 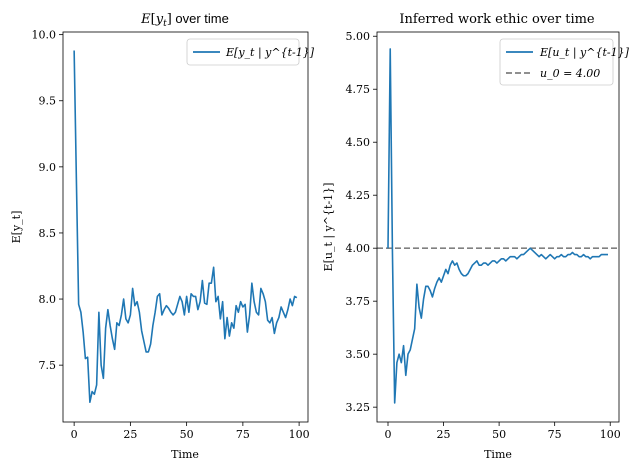 I want to click on right-y-tick-label: 3.25, so click(x=358, y=407).